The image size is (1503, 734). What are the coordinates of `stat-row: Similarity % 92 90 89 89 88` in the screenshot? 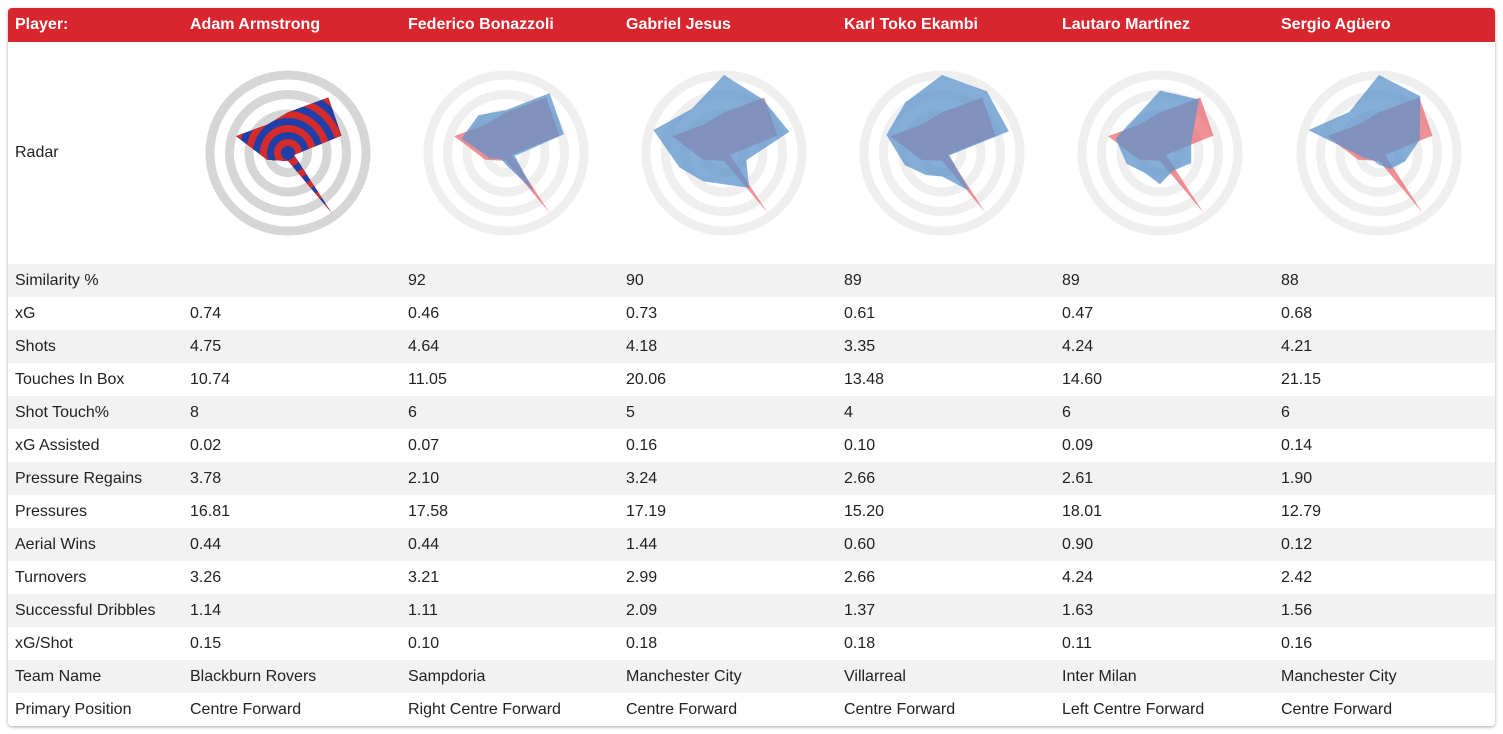 It's located at (751, 280).